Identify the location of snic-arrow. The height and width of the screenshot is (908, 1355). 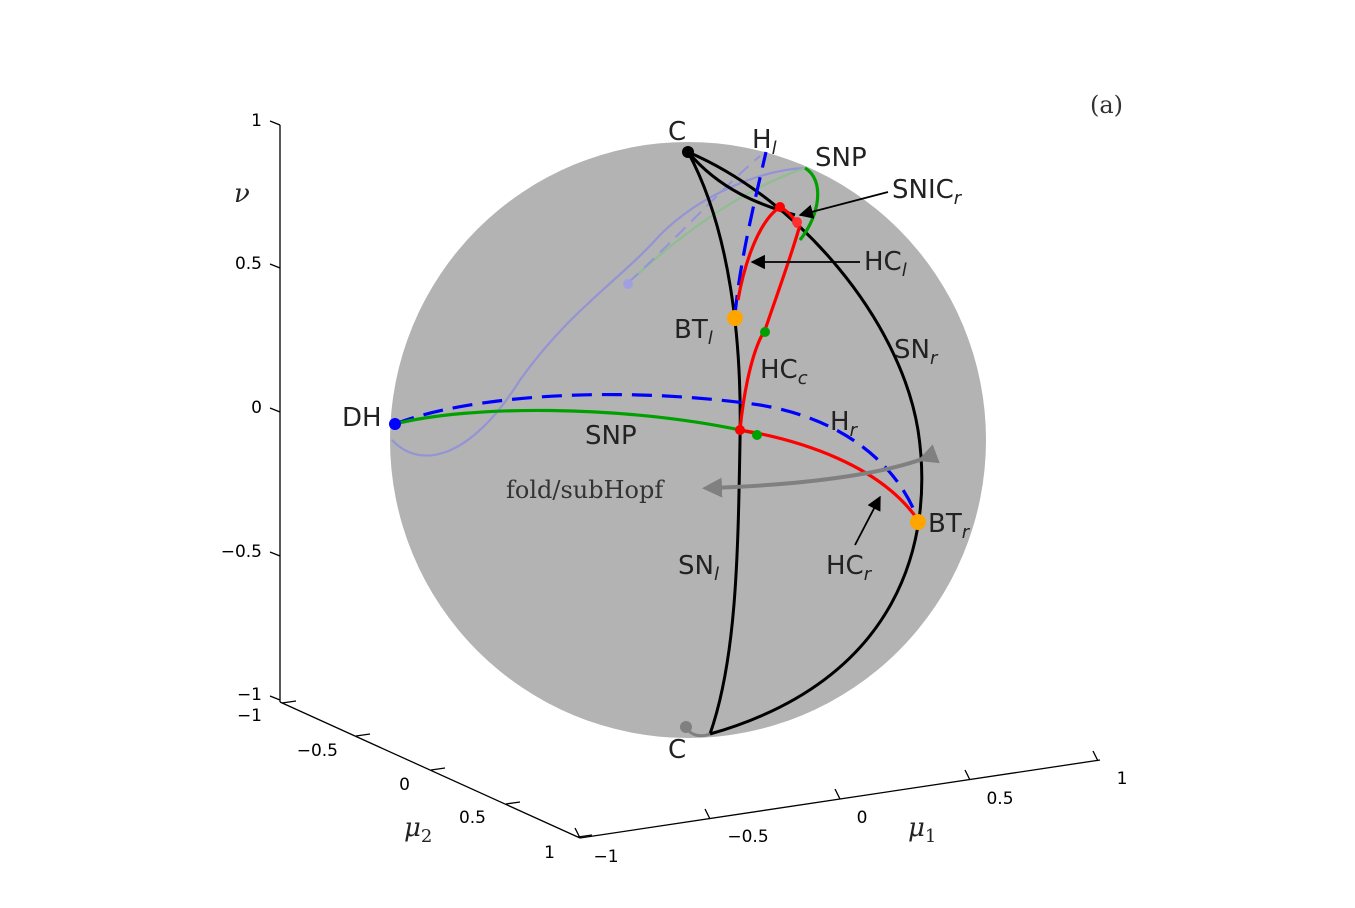
(843, 205).